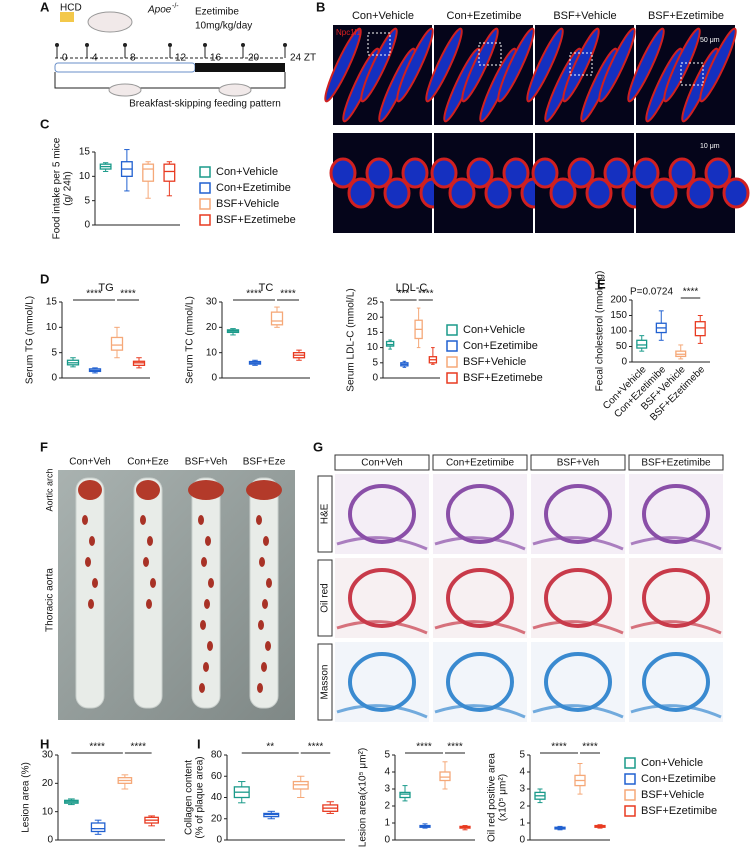  What do you see at coordinates (600, 331) in the screenshot?
I see `y-axis-label: Fecal cholesterol (nmol / g)` at bounding box center [600, 331].